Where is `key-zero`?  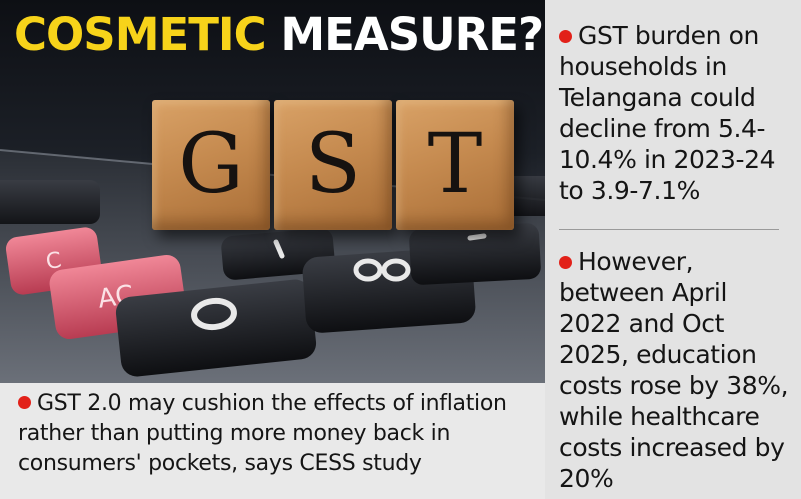 key-zero is located at coordinates (216, 328).